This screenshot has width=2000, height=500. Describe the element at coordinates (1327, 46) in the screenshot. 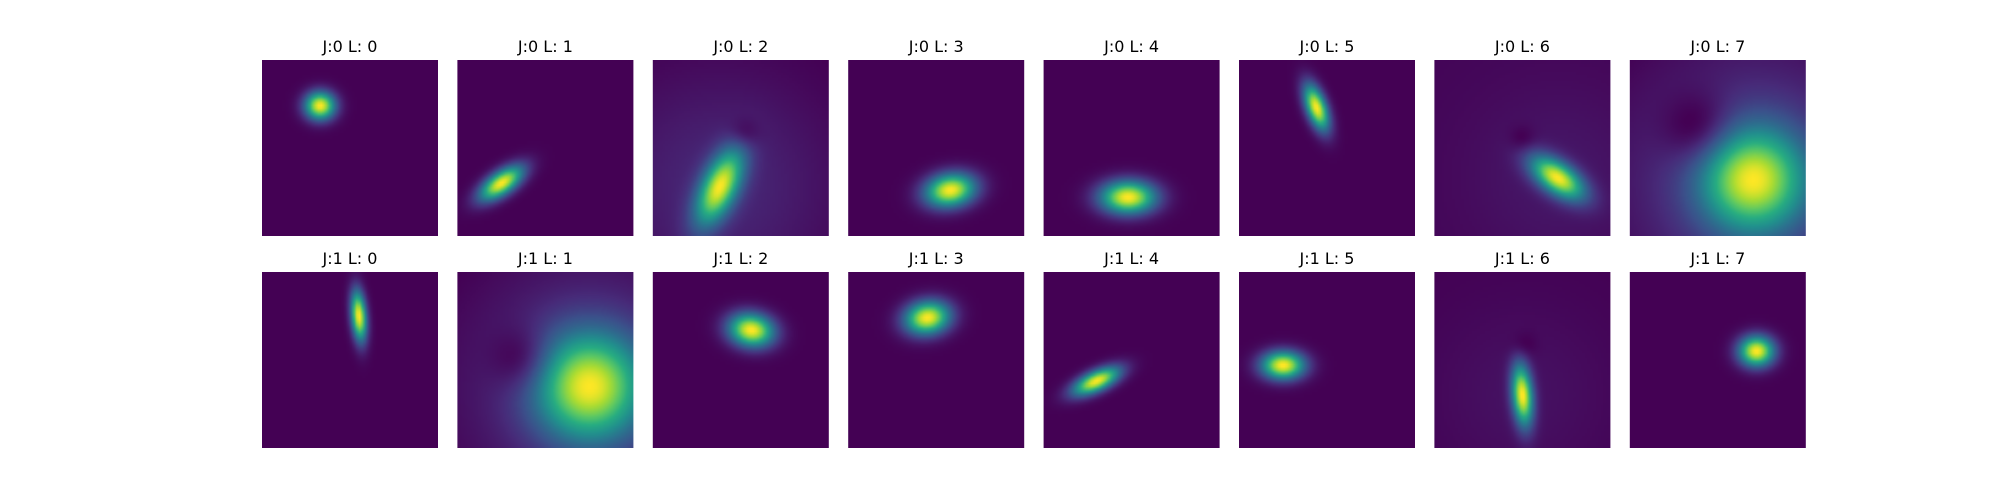

I see `panel-title: J:0 L: 5` at that location.